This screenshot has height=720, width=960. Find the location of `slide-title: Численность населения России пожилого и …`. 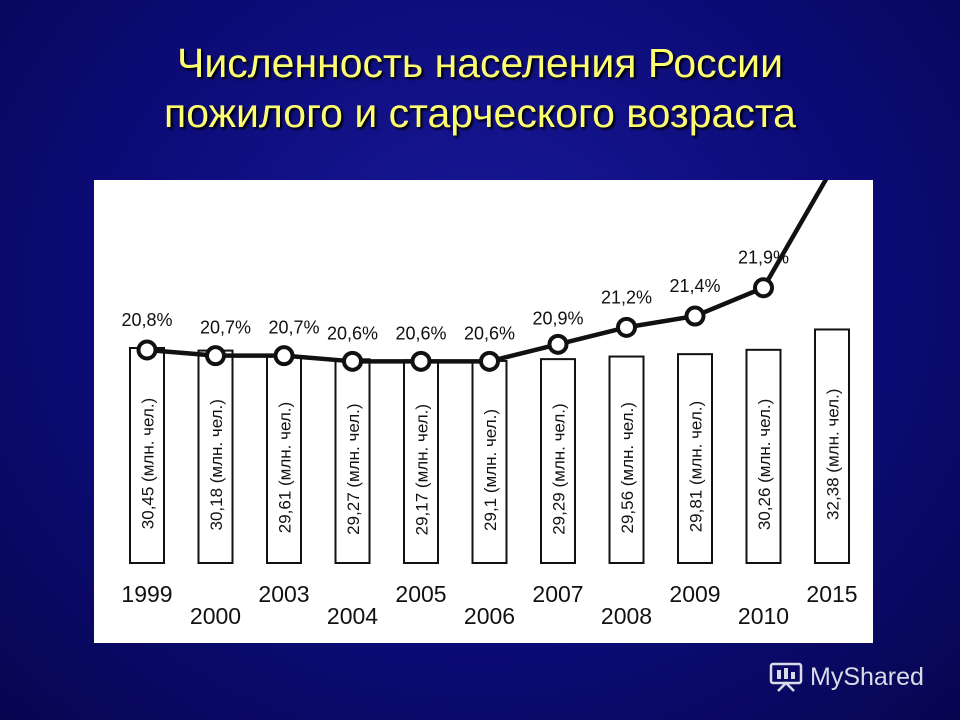

slide-title: Численность населения России пожилого и … is located at coordinates (480, 88).